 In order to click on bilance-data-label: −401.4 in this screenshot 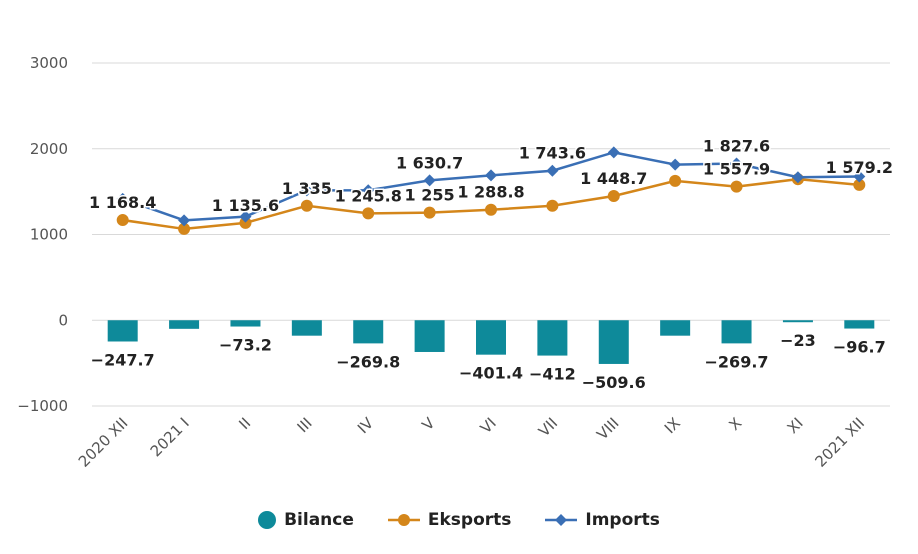, I will do `click(491, 373)`.